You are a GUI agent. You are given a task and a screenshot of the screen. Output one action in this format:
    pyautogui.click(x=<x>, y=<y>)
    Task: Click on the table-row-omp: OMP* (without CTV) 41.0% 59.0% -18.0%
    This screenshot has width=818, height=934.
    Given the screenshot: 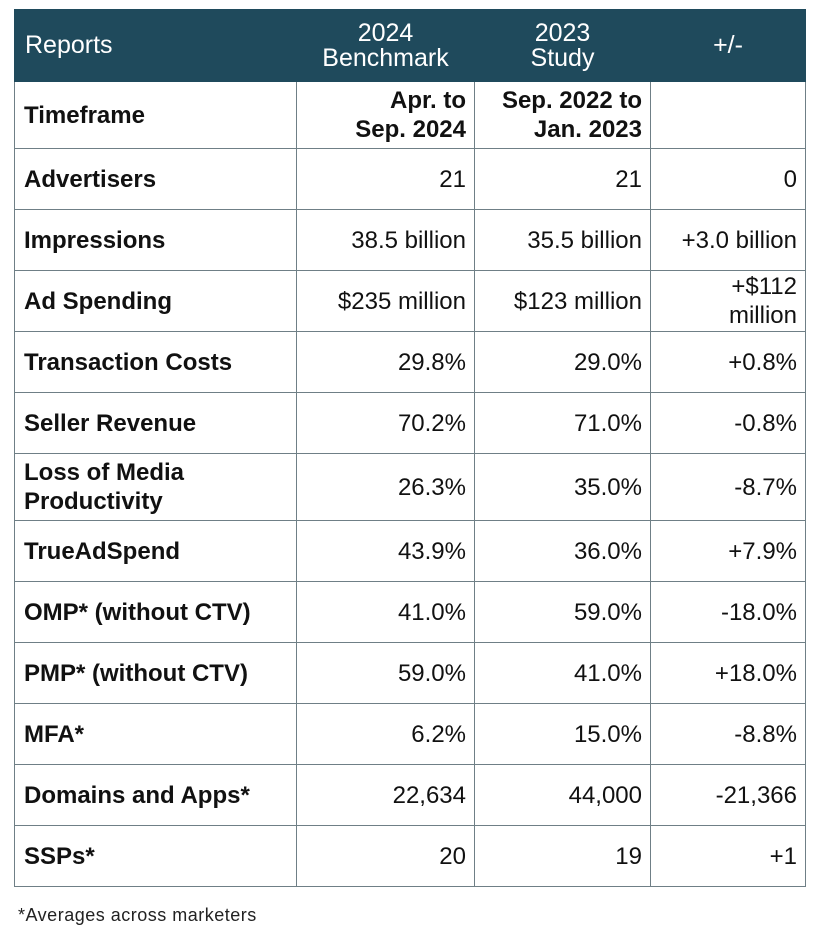 What is the action you would take?
    pyautogui.click(x=410, y=612)
    